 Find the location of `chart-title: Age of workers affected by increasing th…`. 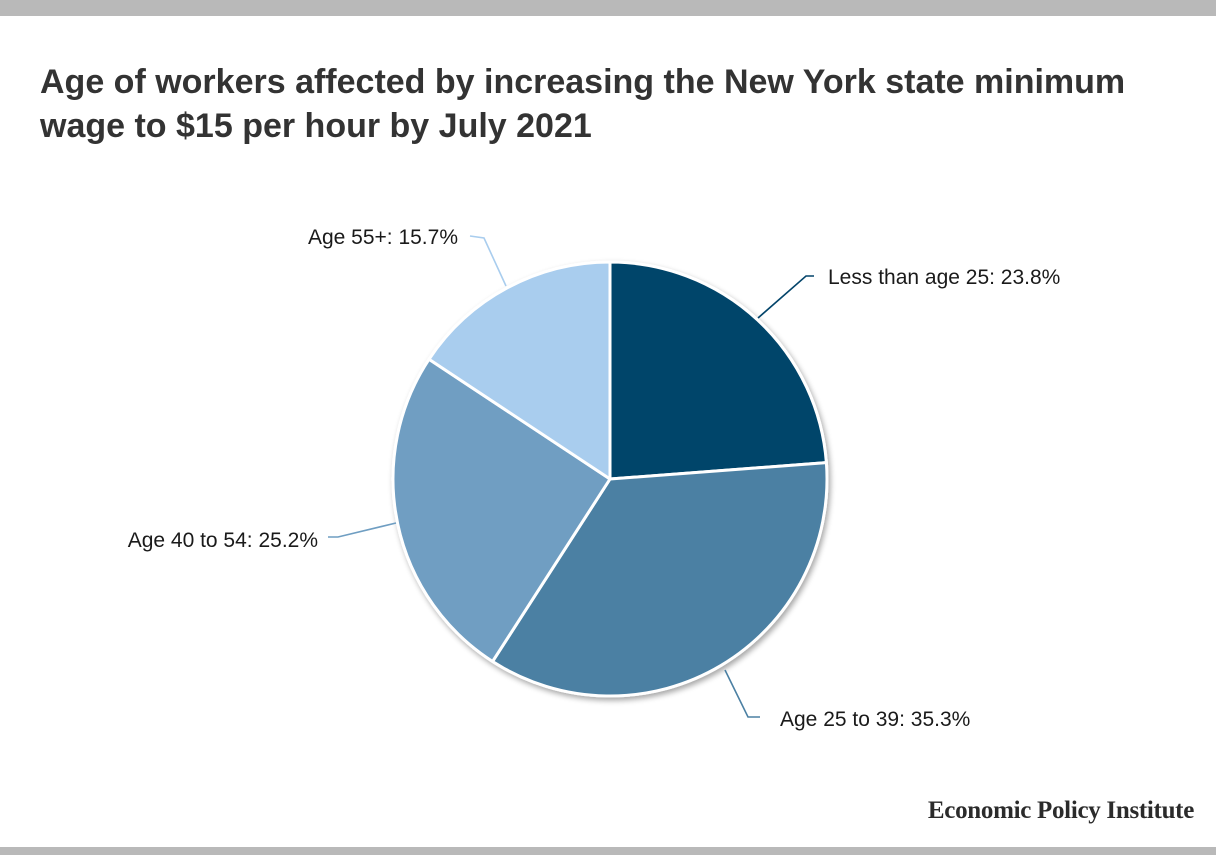

chart-title: Age of workers affected by increasing th… is located at coordinates (583, 104).